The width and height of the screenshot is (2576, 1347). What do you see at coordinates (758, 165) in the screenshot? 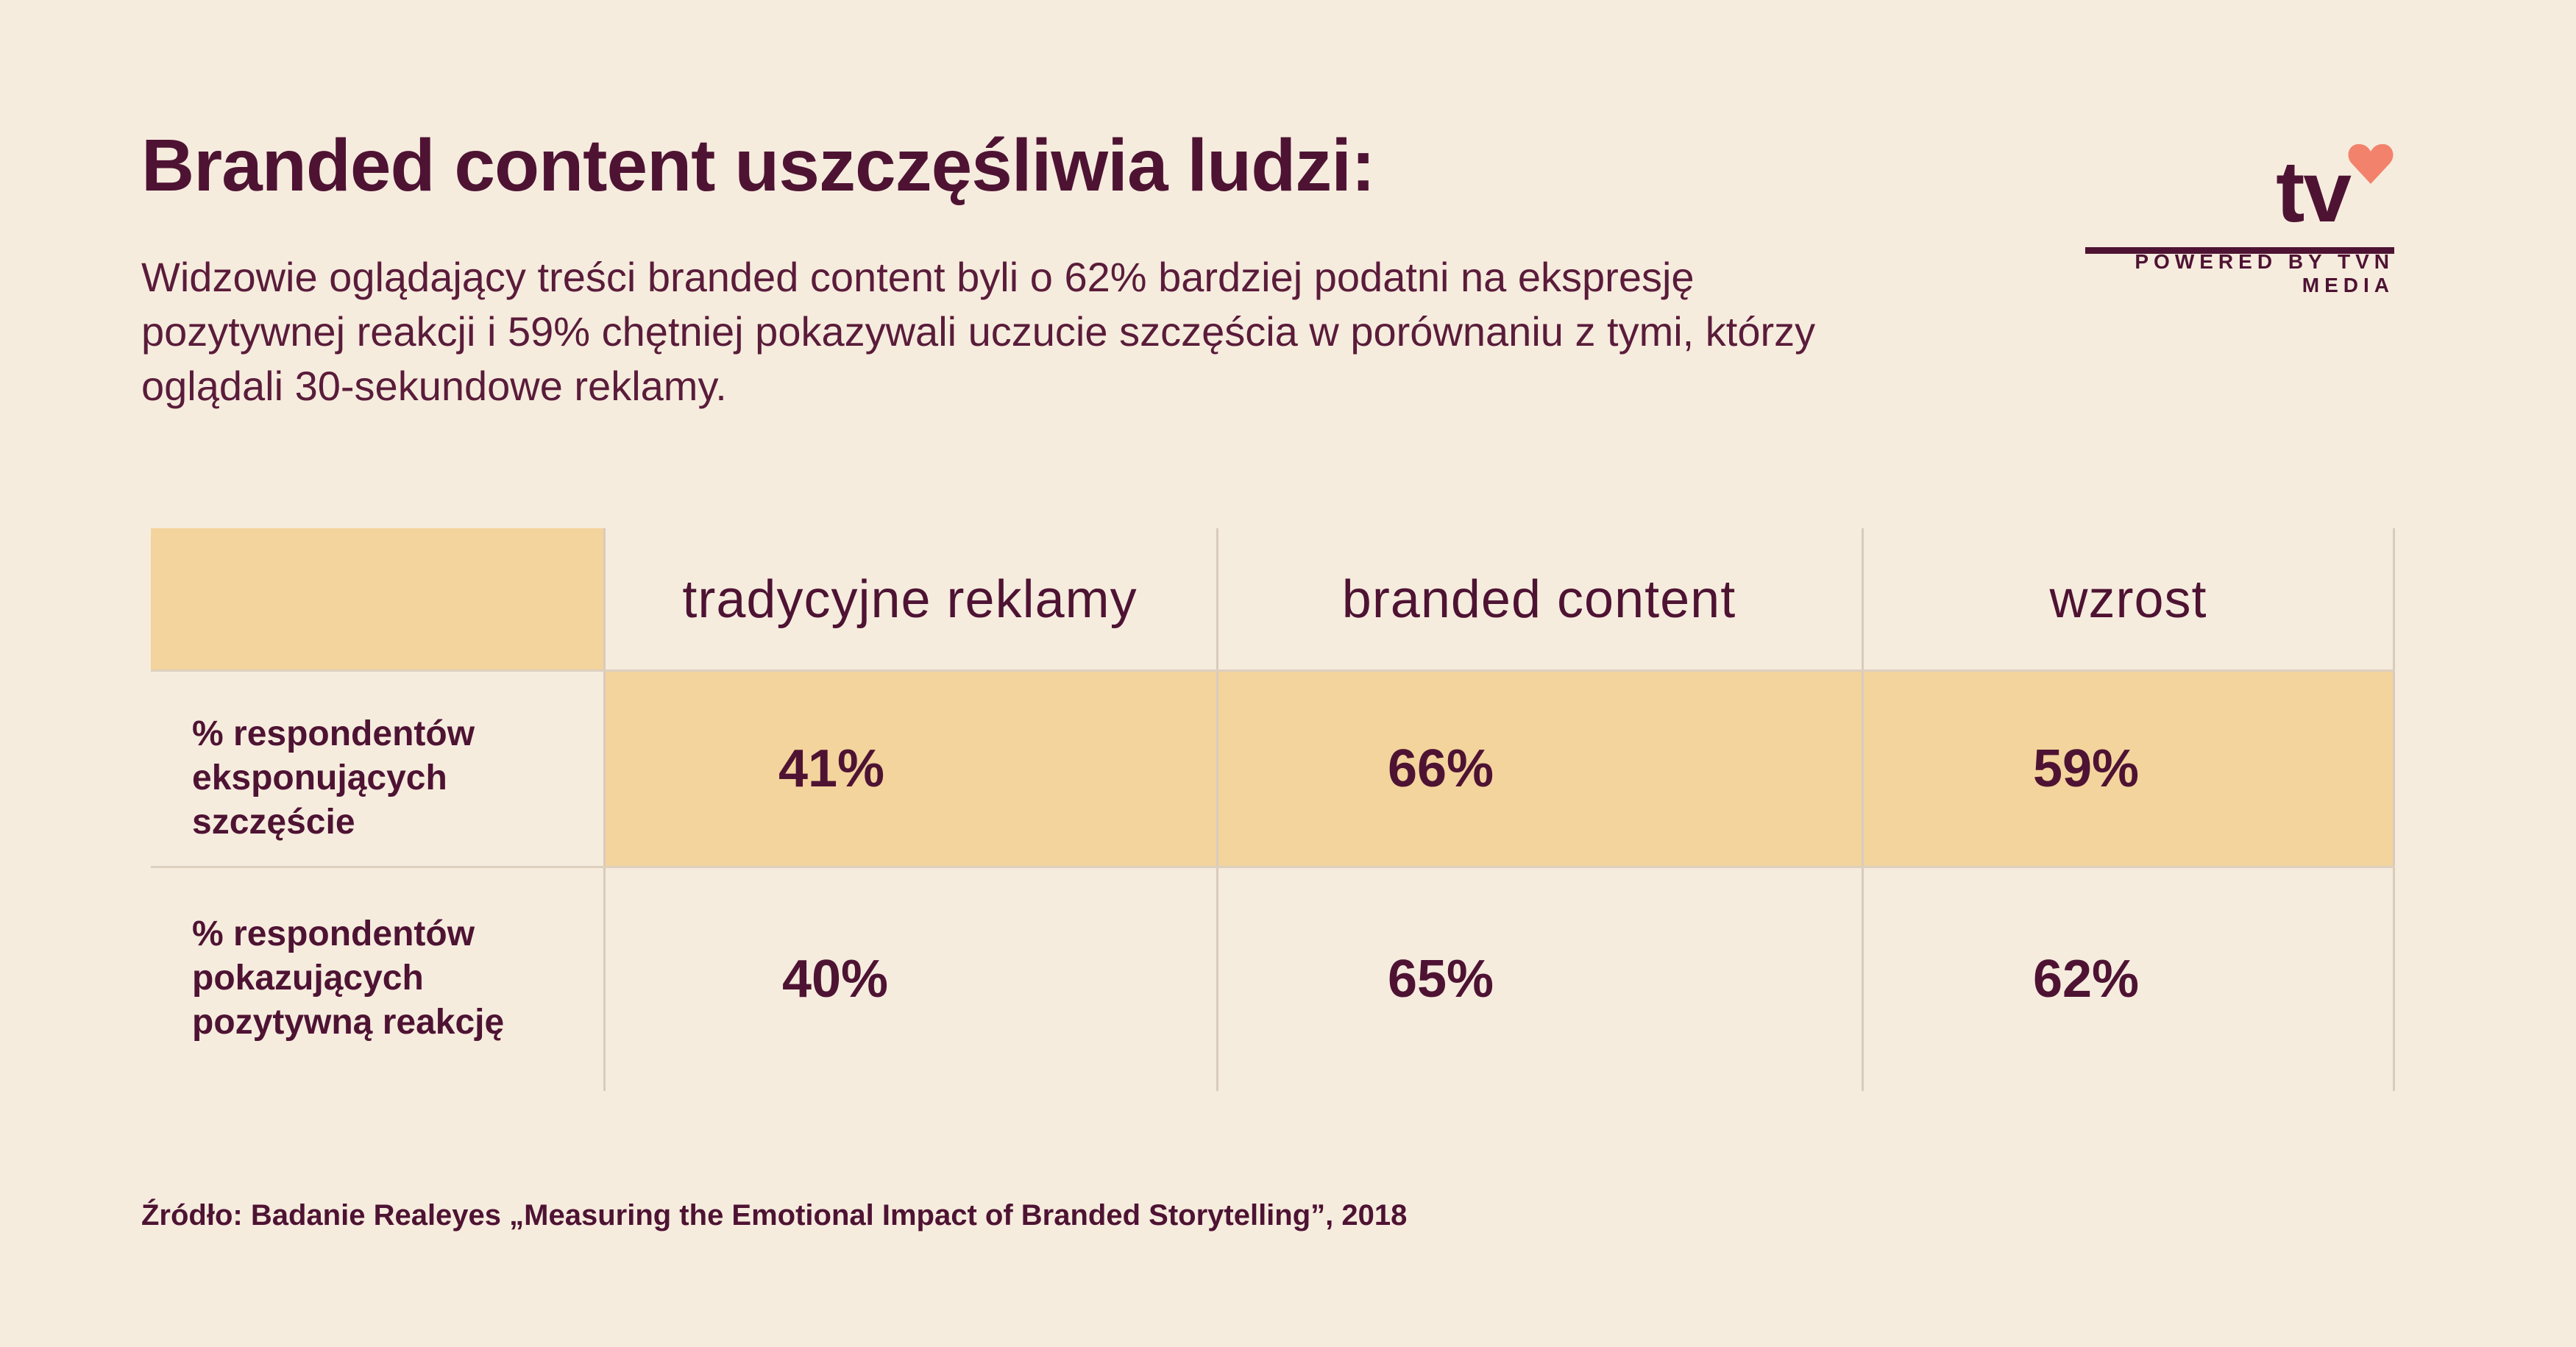
I see `page-title: Branded content uszczęśliwia ludzi:` at bounding box center [758, 165].